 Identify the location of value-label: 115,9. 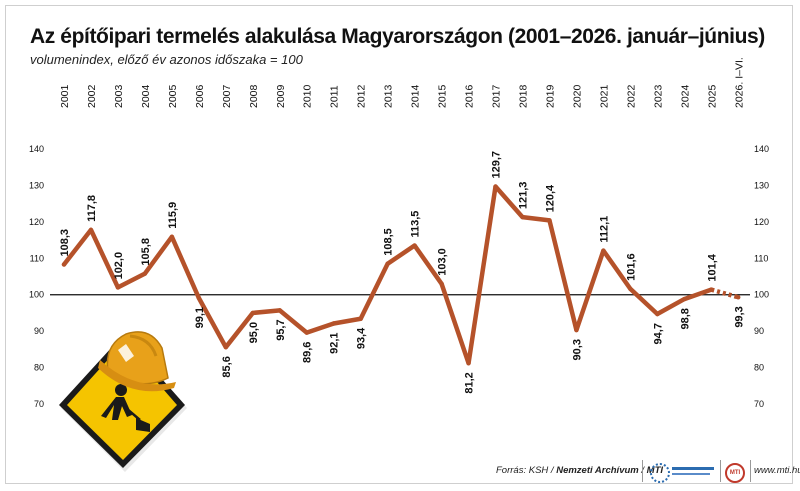
(173, 215).